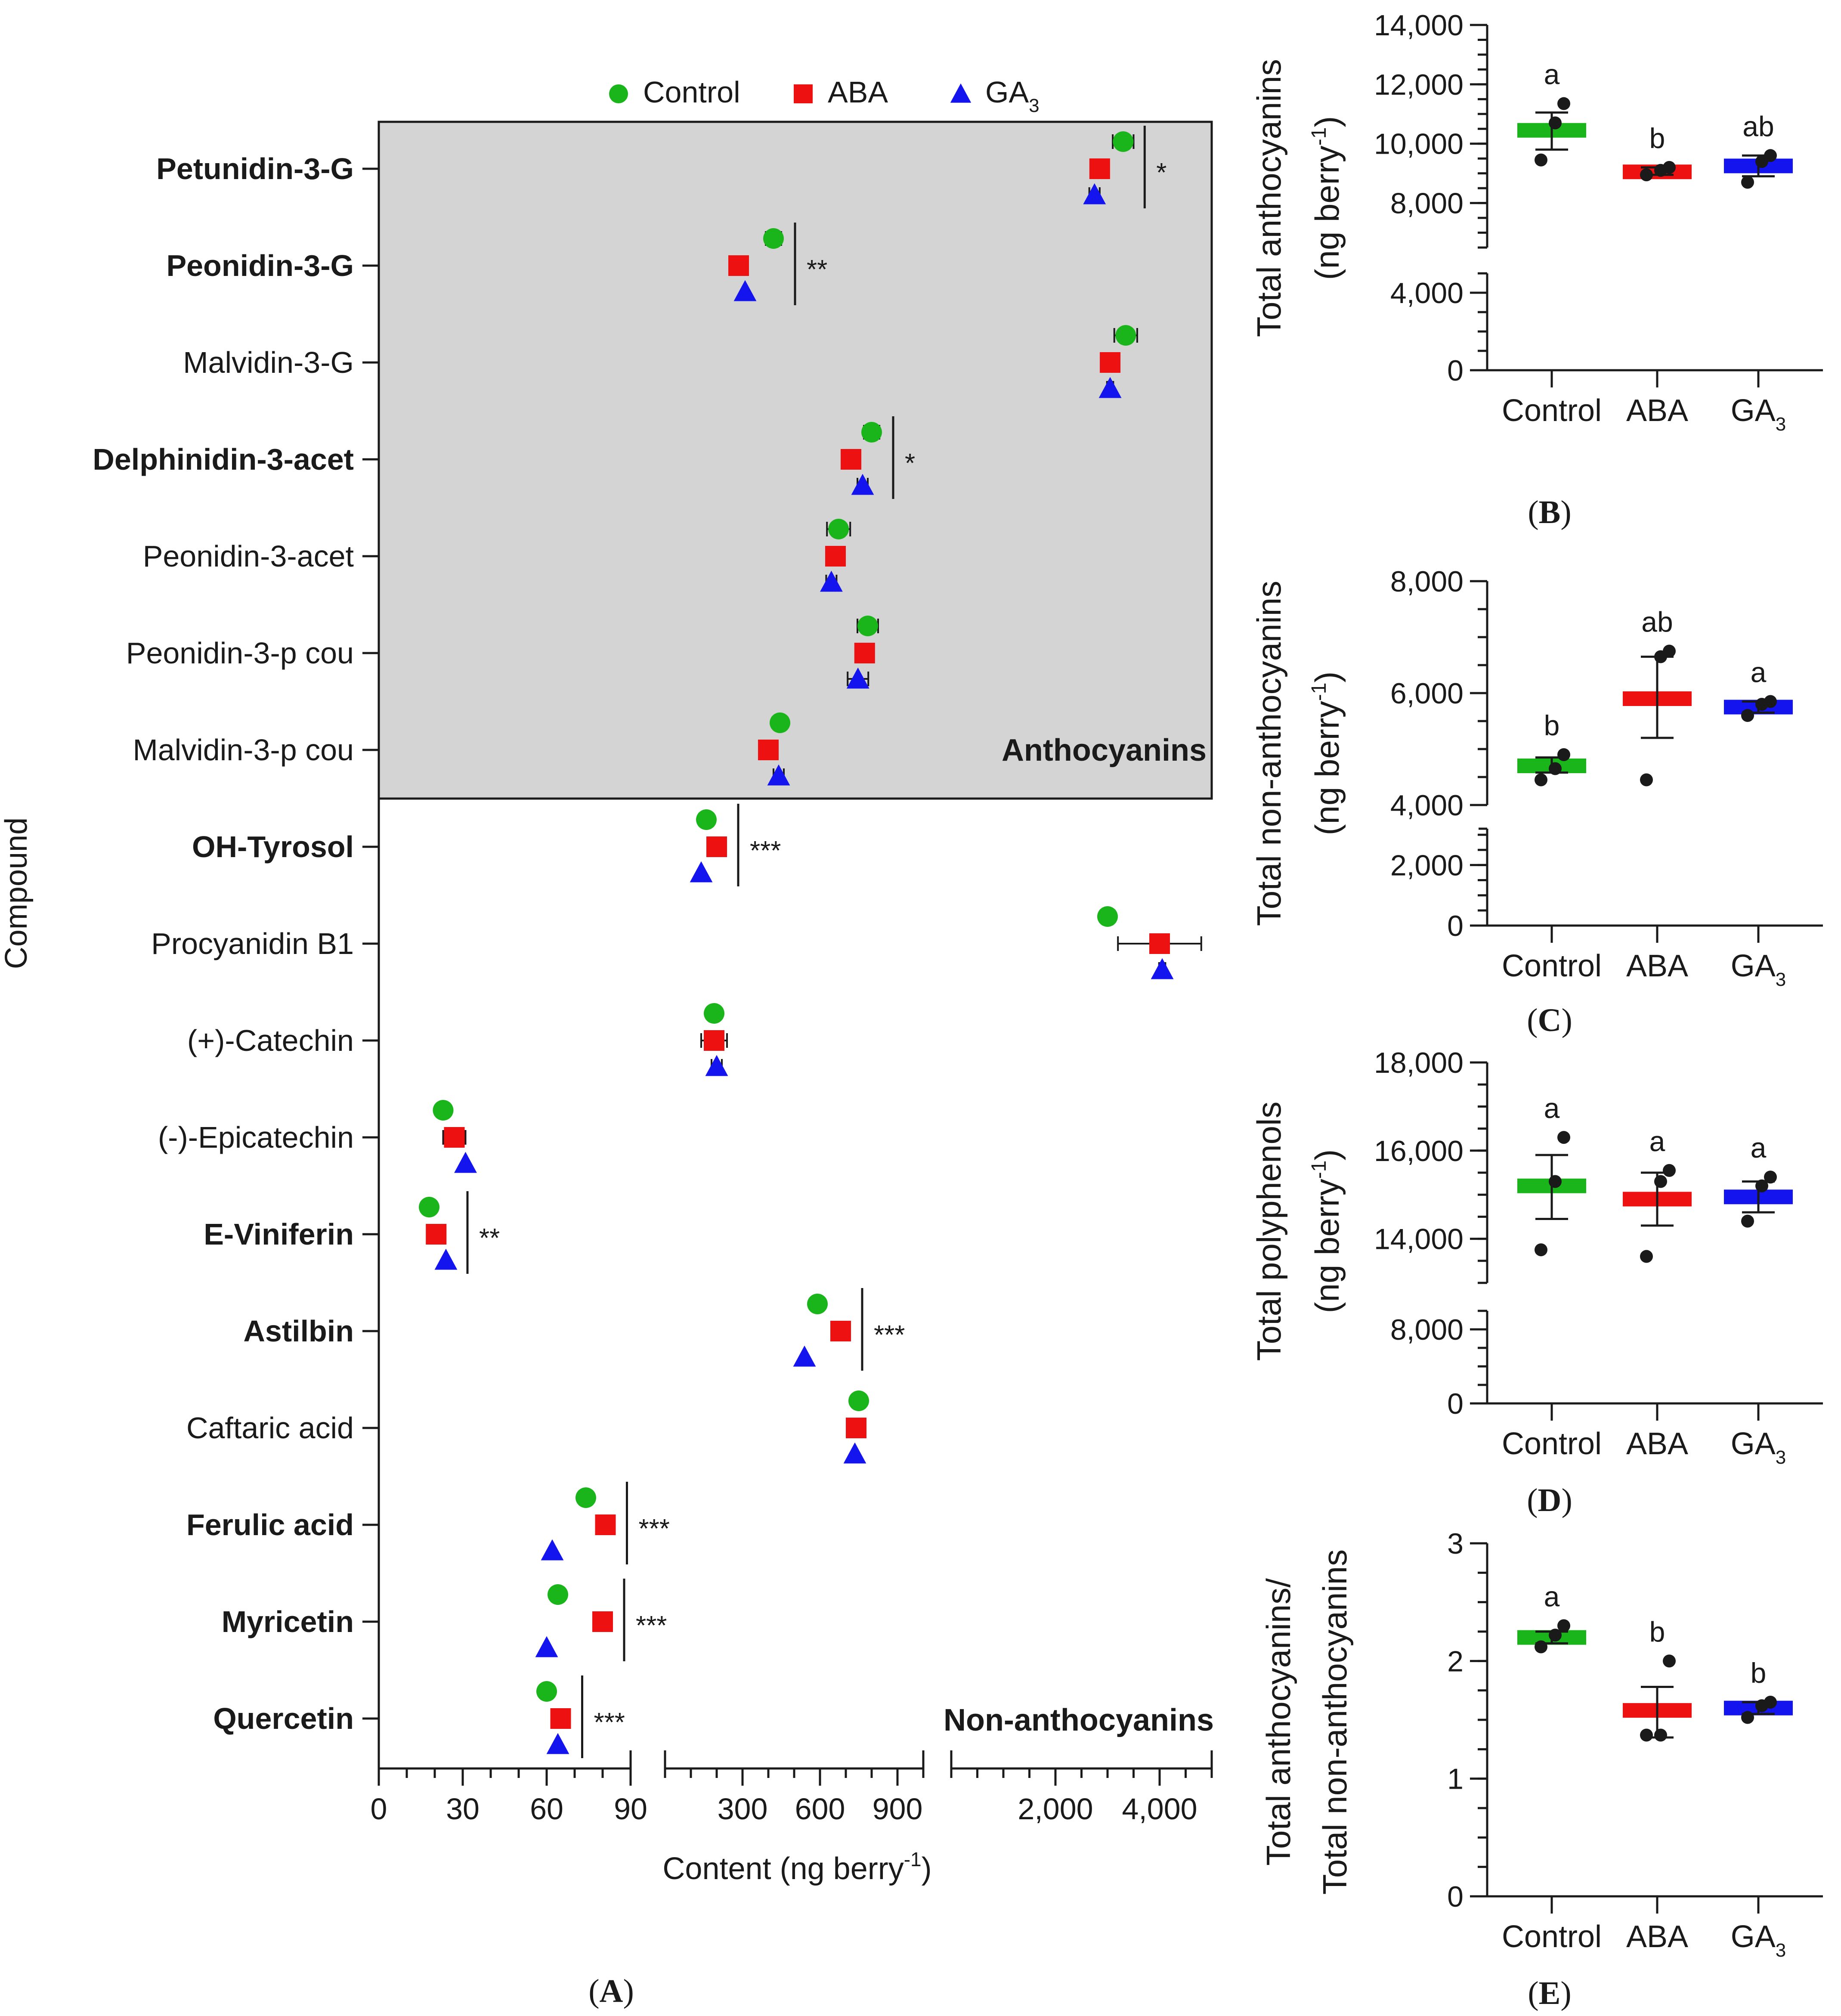 The height and width of the screenshot is (2016, 1841). Describe the element at coordinates (766, 851) in the screenshot. I see `significance-label: ***` at that location.